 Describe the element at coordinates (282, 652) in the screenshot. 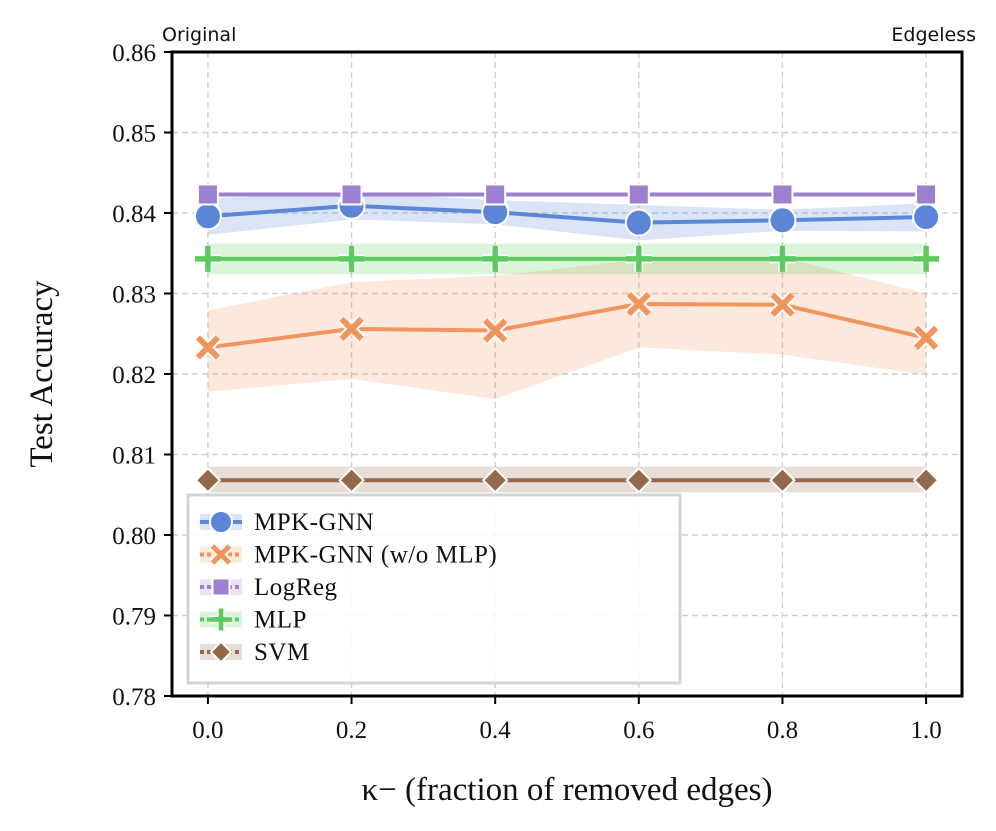

I see `legend-label: SVM` at that location.